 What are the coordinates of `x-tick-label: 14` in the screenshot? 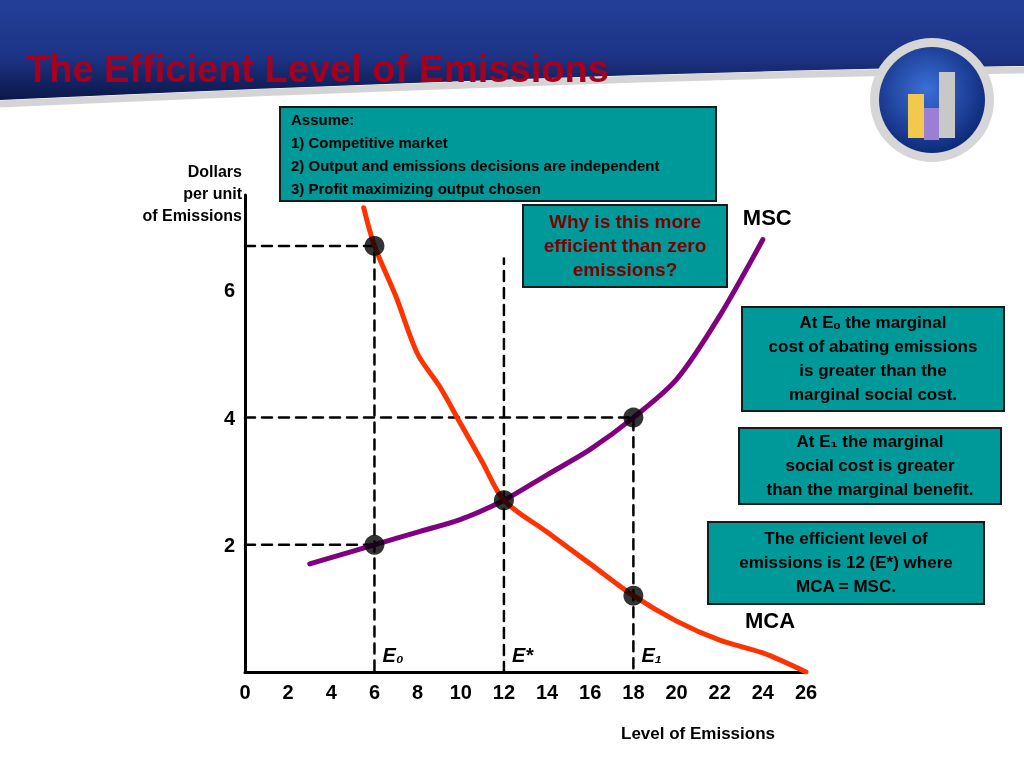 It's located at (547, 692).